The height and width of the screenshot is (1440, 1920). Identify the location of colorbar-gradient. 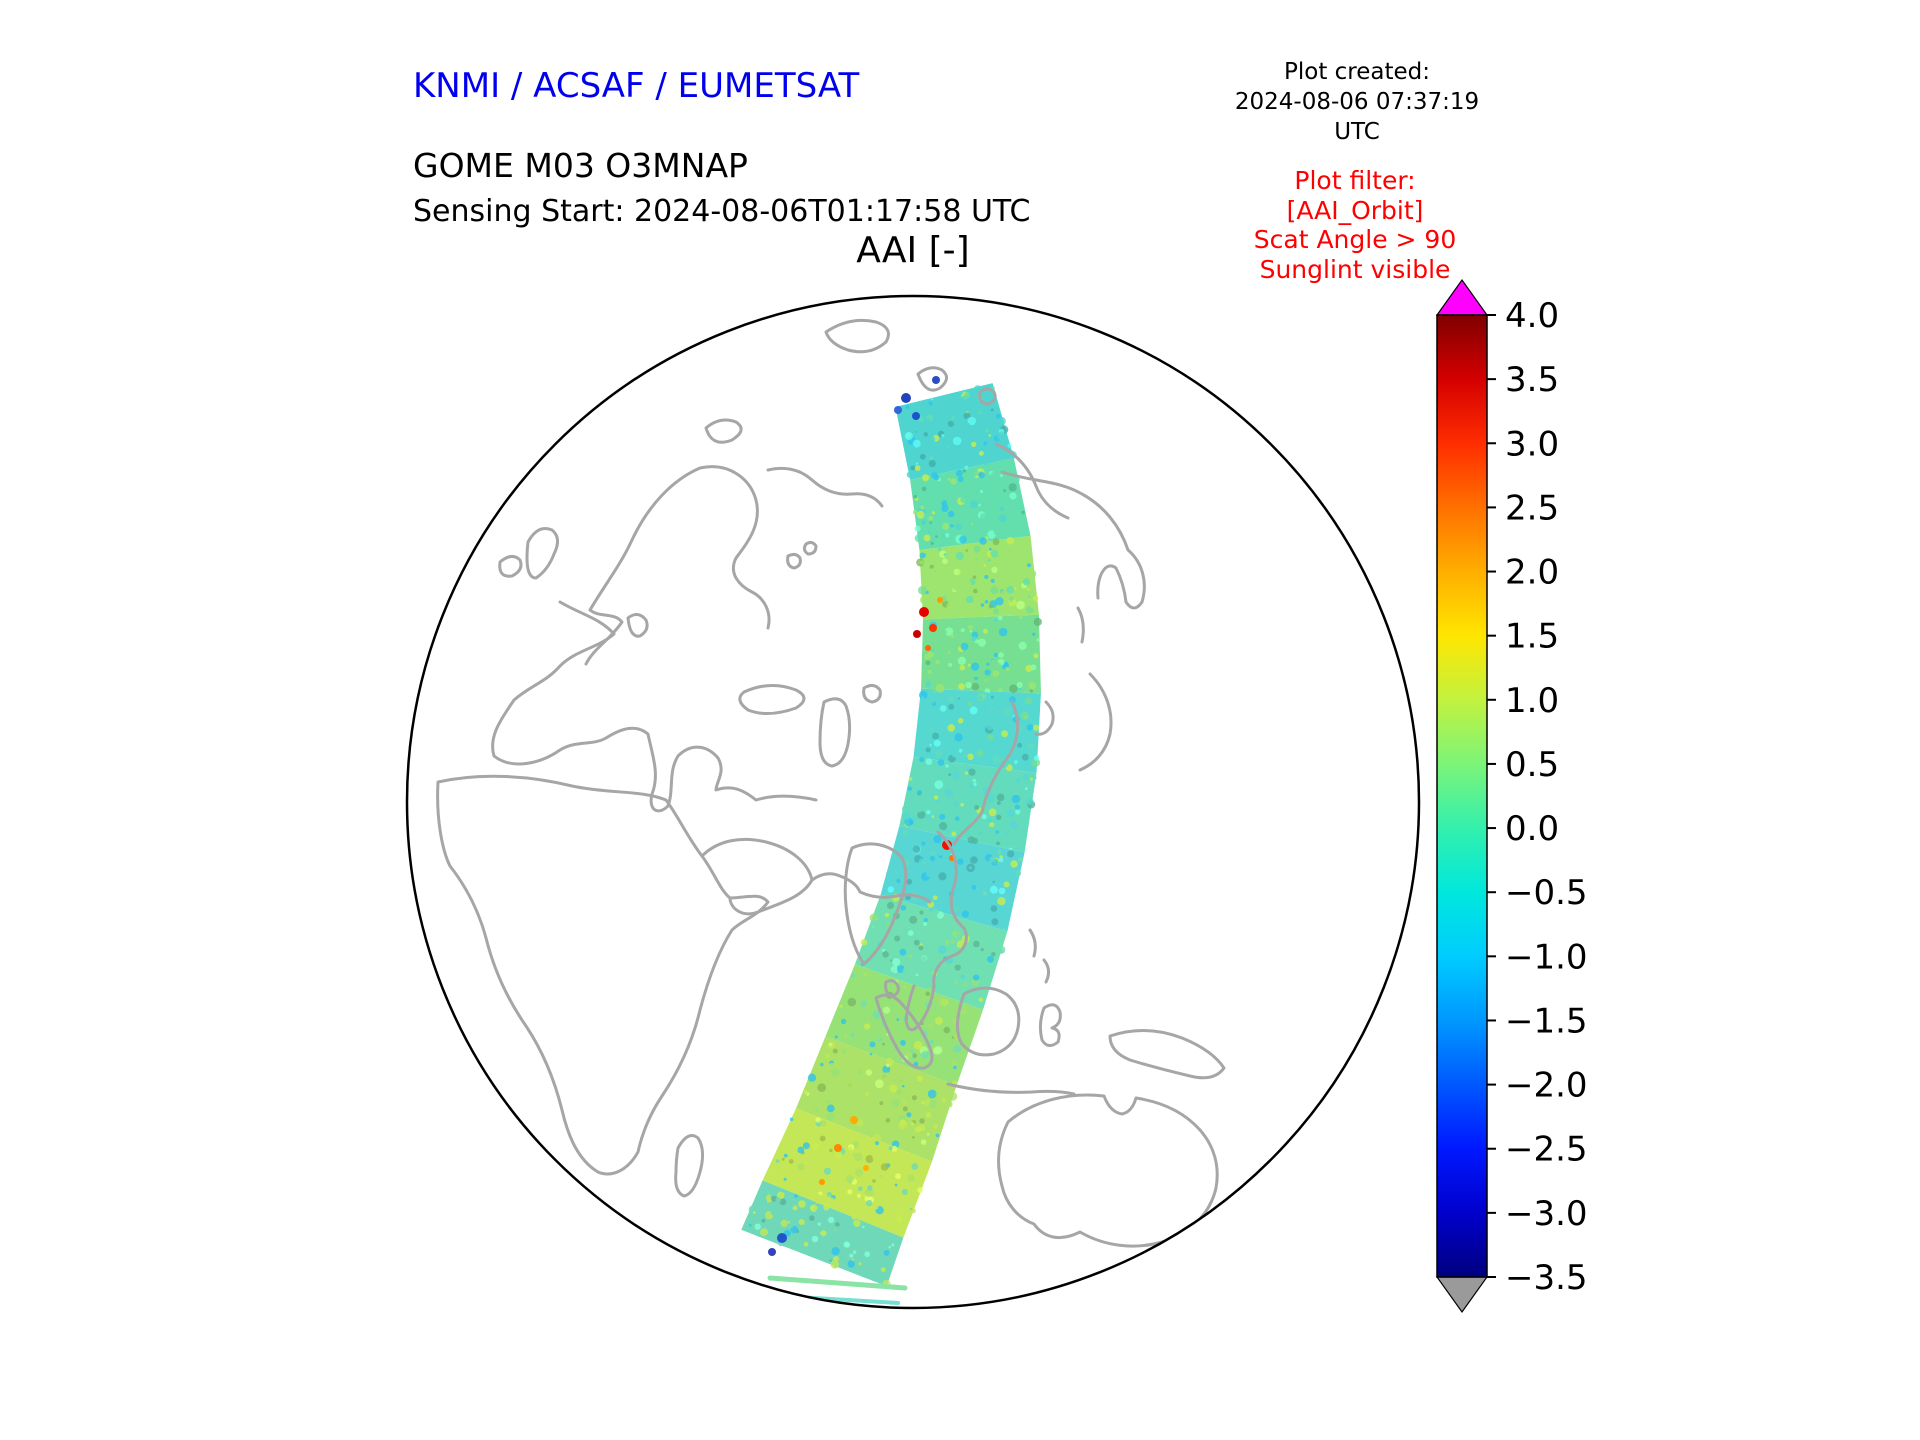
(1462, 796).